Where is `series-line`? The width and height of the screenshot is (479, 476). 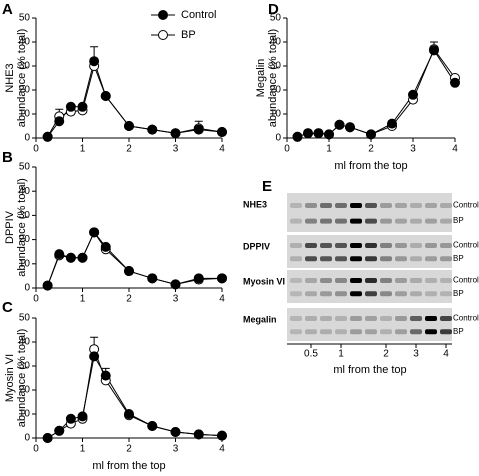 series-line is located at coordinates (376, 93).